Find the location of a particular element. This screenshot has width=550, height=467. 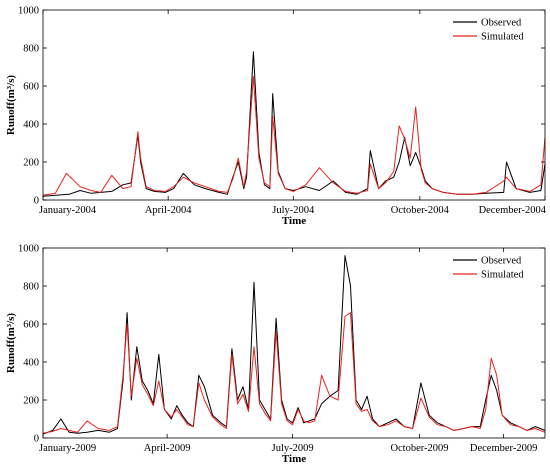

x-tick-label: April-2004 is located at coordinates (168, 210).